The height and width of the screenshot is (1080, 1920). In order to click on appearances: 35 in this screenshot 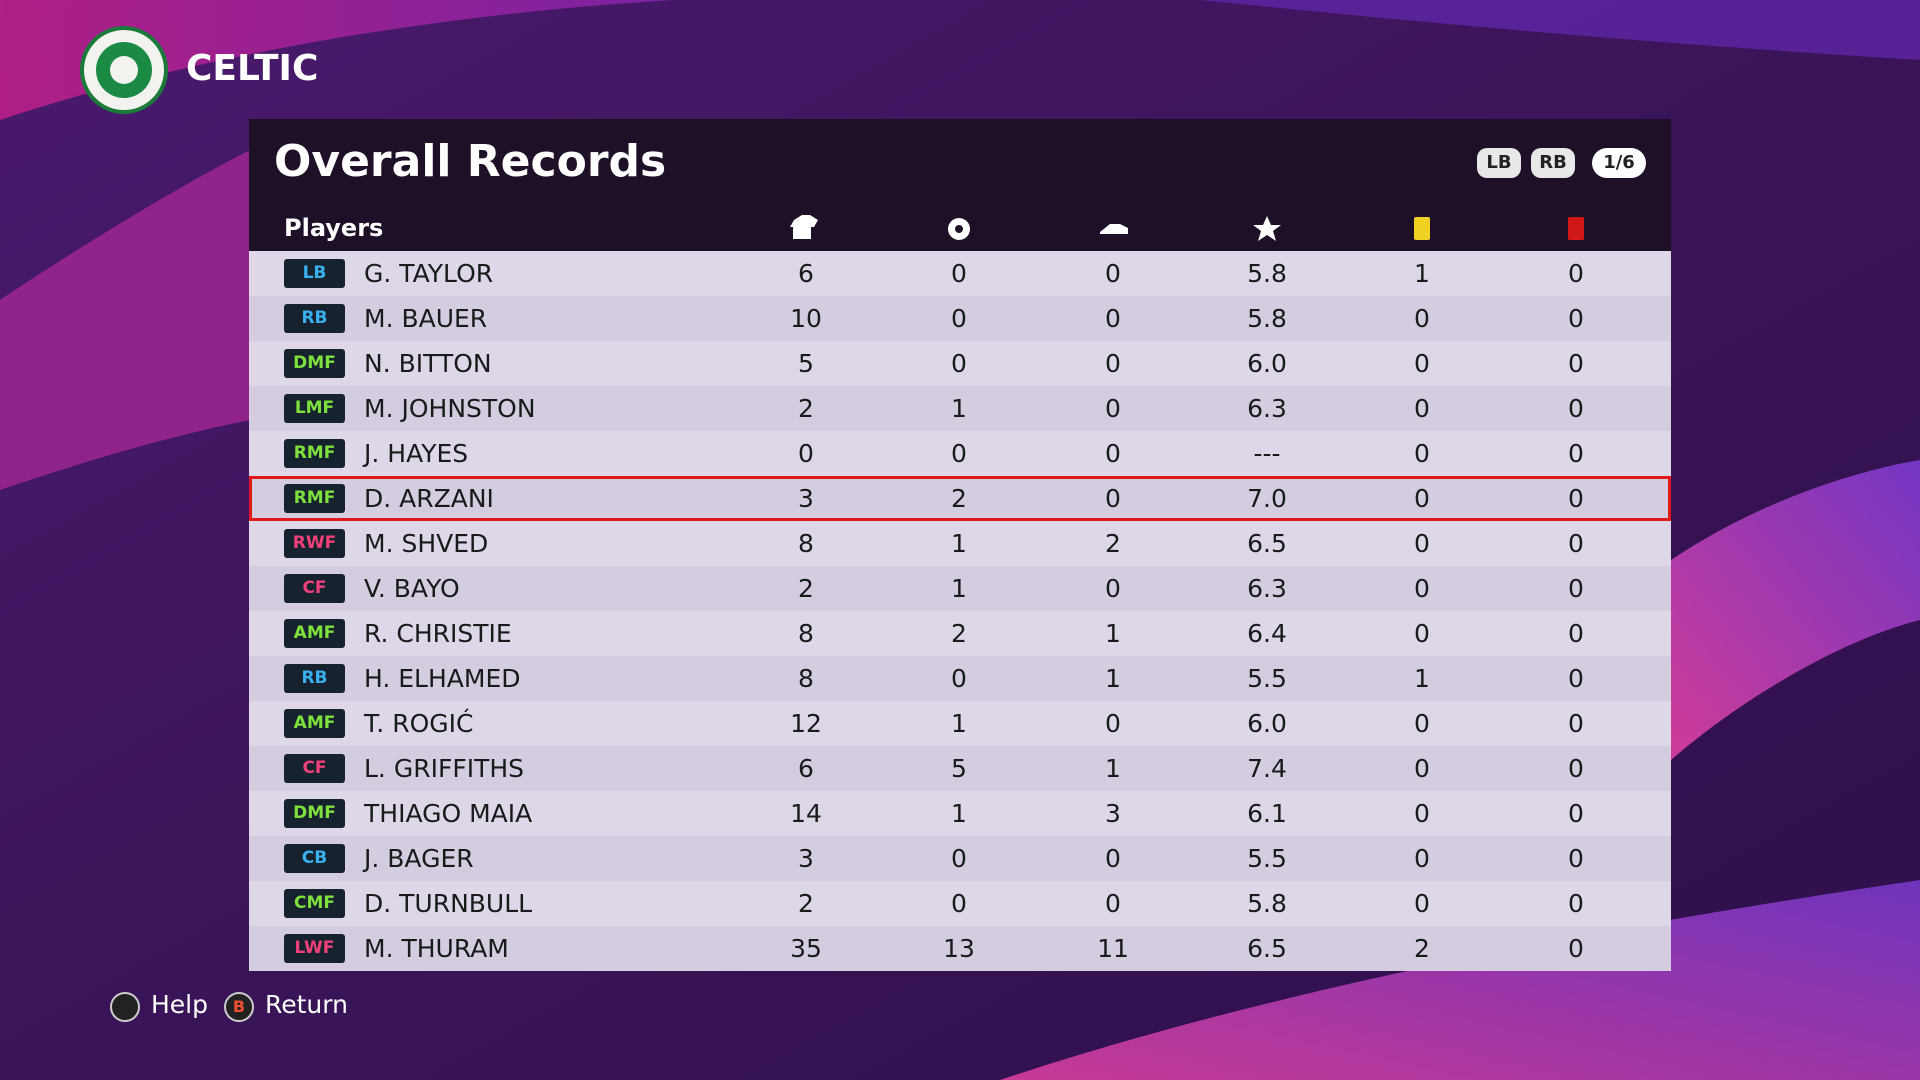, I will do `click(806, 948)`.